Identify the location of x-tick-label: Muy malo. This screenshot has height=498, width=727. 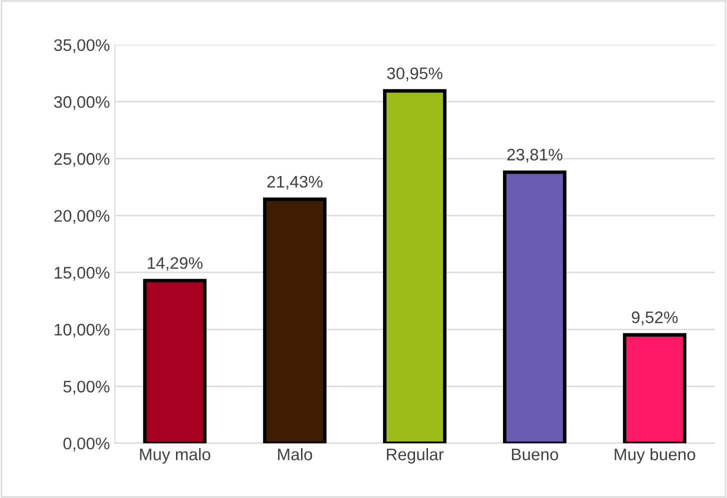
(175, 456).